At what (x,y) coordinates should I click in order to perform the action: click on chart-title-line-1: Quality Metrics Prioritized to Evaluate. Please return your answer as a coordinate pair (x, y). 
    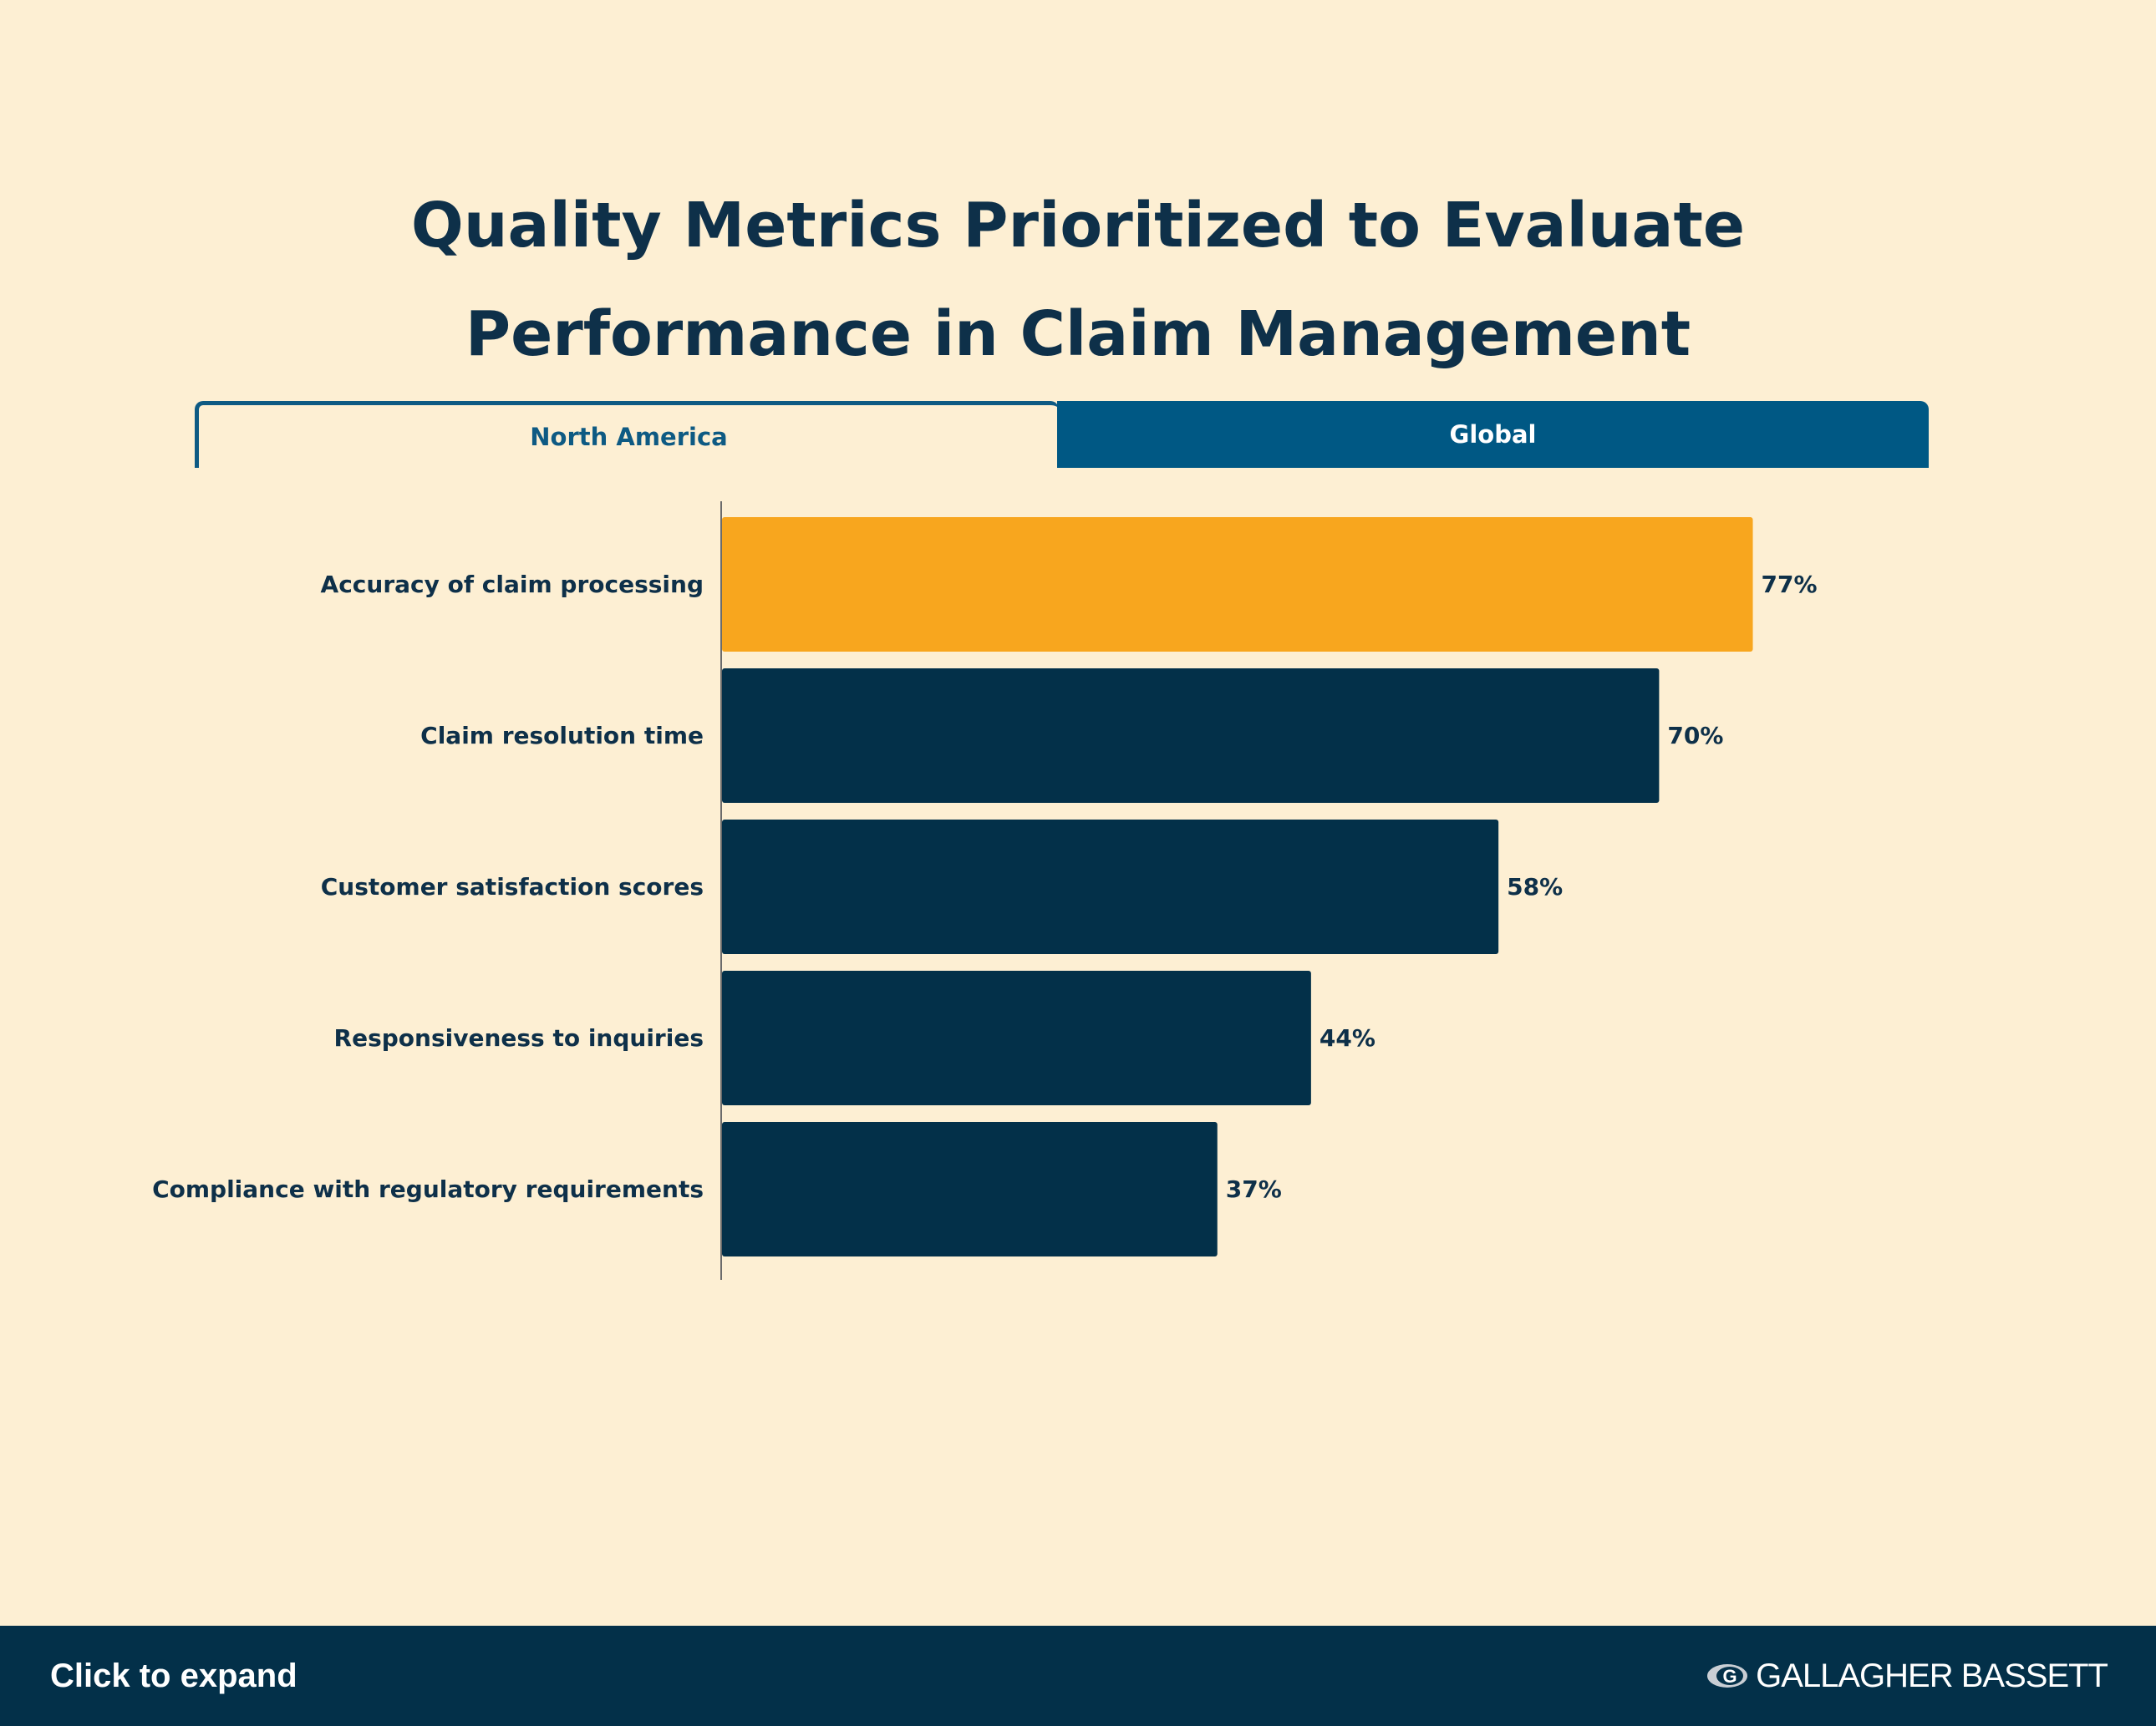
    Looking at the image, I should click on (1078, 225).